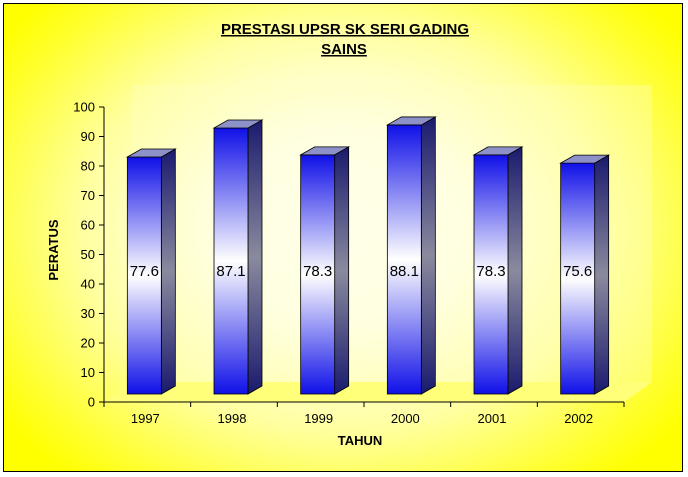  What do you see at coordinates (88, 284) in the screenshot?
I see `y-tick-label: 40` at bounding box center [88, 284].